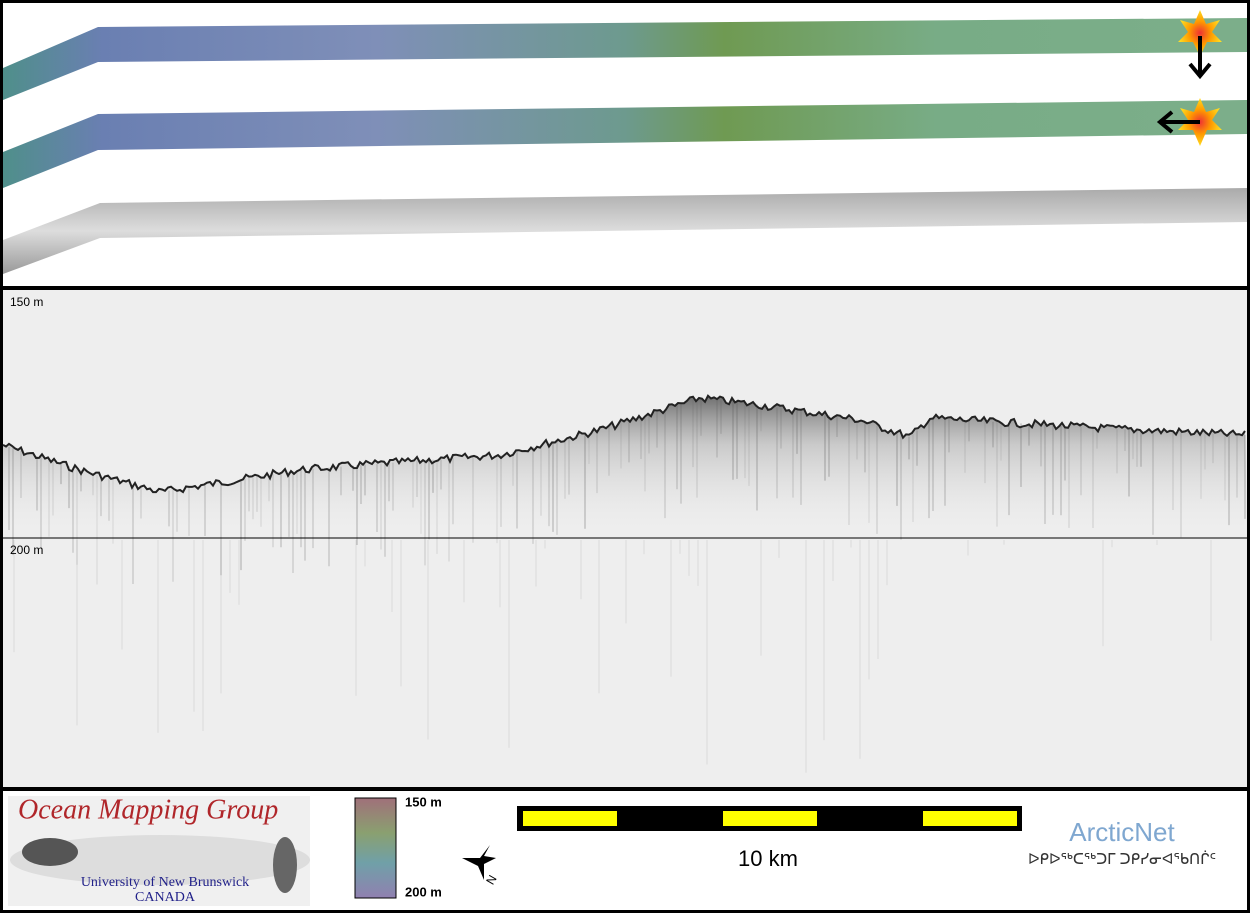  What do you see at coordinates (26, 302) in the screenshot?
I see `depth-label: 150 m` at bounding box center [26, 302].